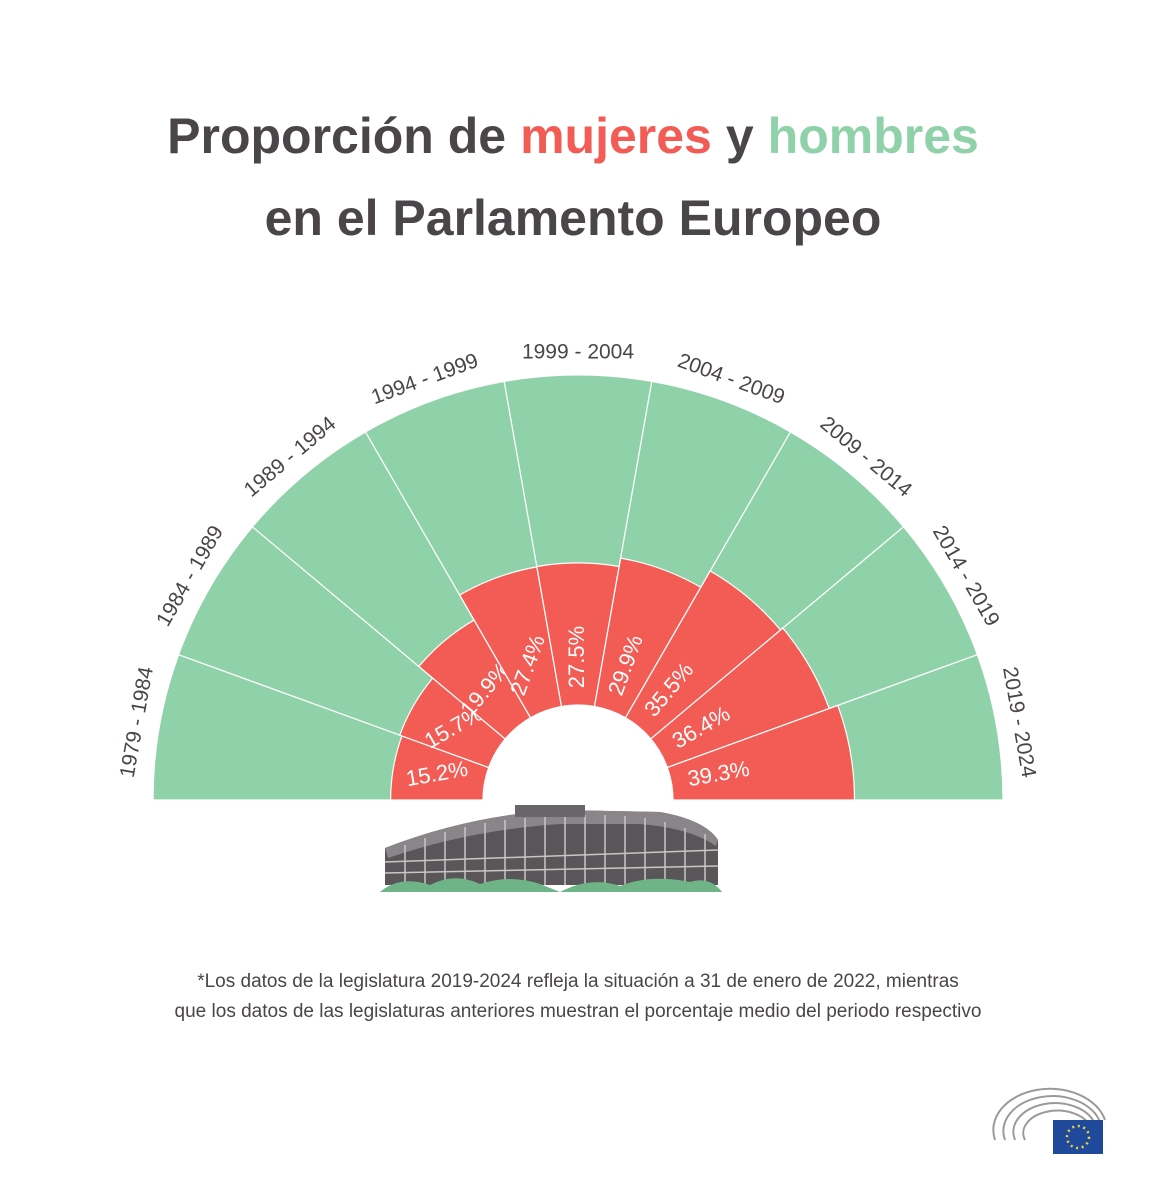 Image resolution: width=1156 pixels, height=1194 pixels. What do you see at coordinates (551, 848) in the screenshot?
I see `building-illustration` at bounding box center [551, 848].